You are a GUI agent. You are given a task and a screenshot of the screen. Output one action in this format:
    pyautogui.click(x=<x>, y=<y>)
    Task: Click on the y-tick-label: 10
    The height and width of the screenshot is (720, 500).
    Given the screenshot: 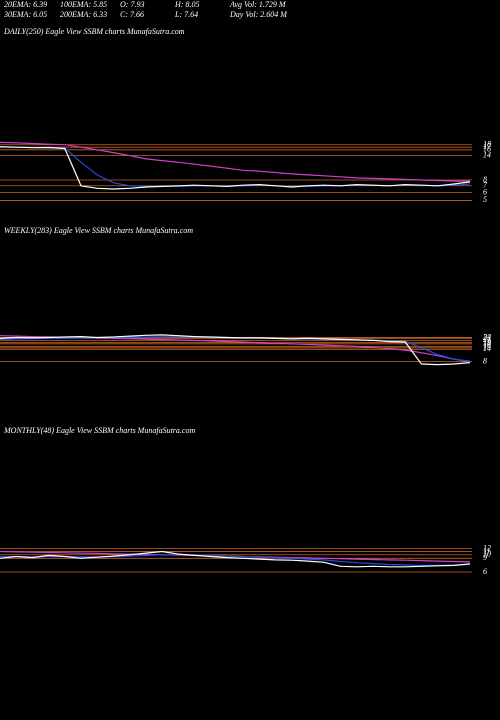 What is the action you would take?
    pyautogui.click(x=487, y=554)
    